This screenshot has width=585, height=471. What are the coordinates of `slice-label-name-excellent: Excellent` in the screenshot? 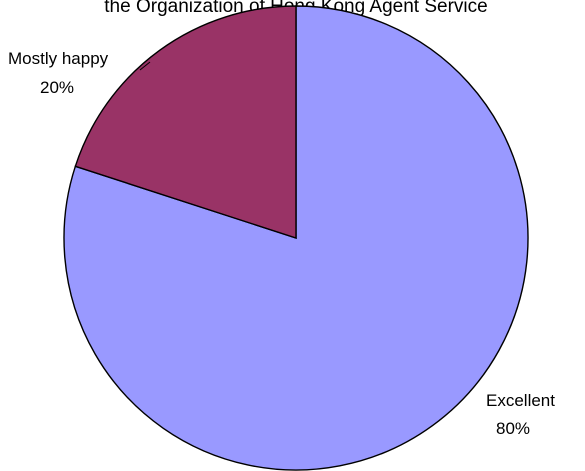 It's located at (520, 400).